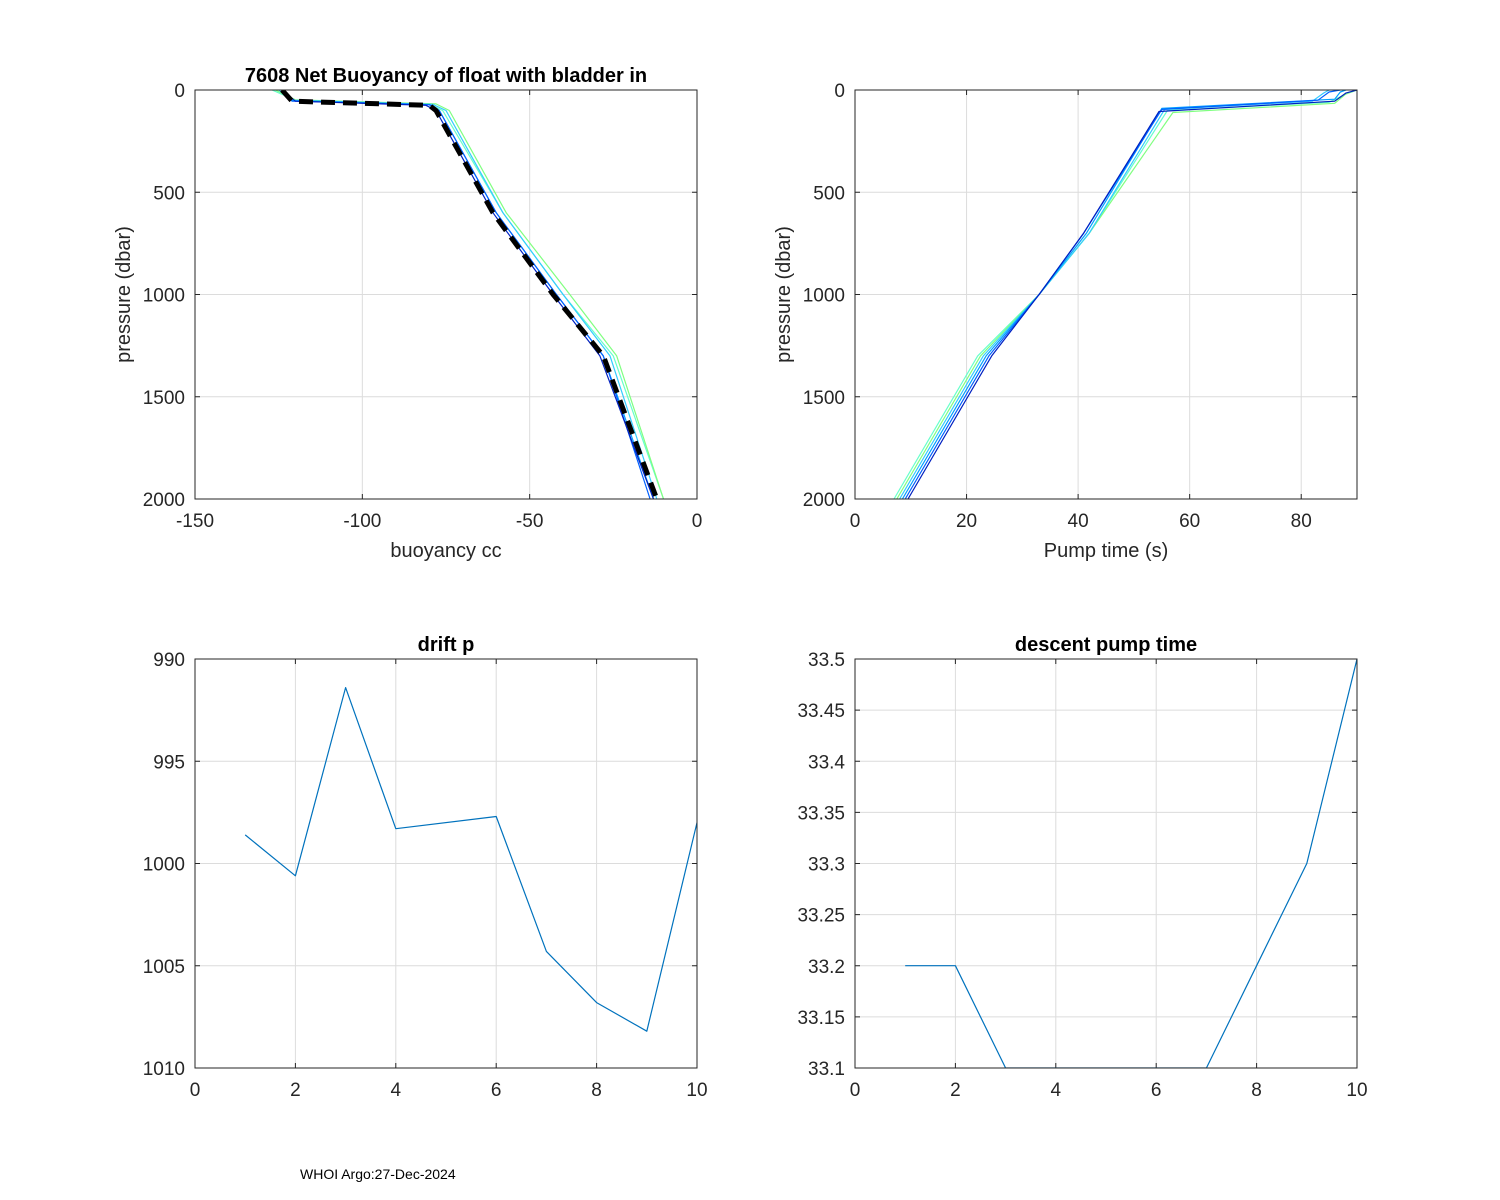 Image resolution: width=1500 pixels, height=1200 pixels. Describe the element at coordinates (445, 551) in the screenshot. I see `x-axis-label: buoyancy cc` at that location.